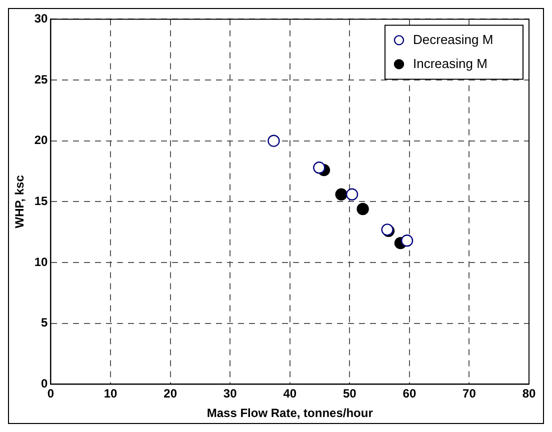 The width and height of the screenshot is (552, 432). I want to click on y-tick-label: 10, so click(41, 261).